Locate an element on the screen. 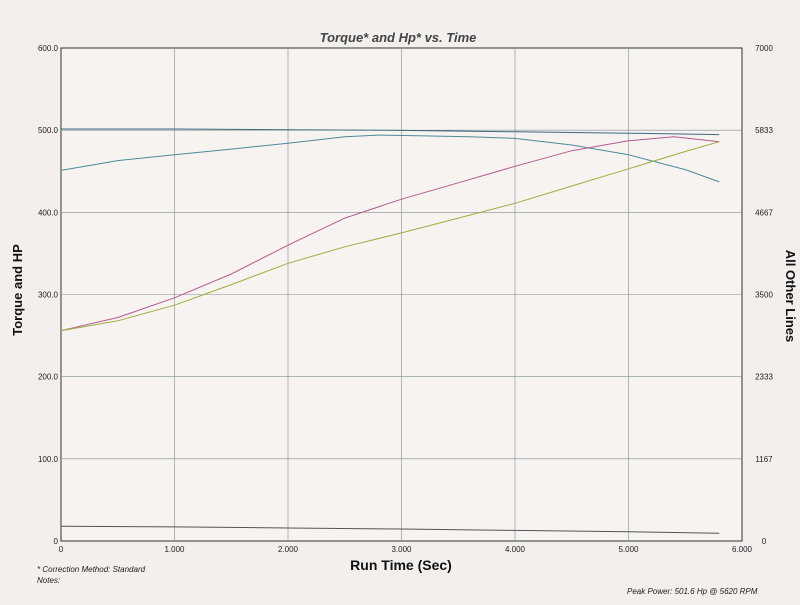 The image size is (800, 605). y-left-tick-label: 0 is located at coordinates (56, 541).